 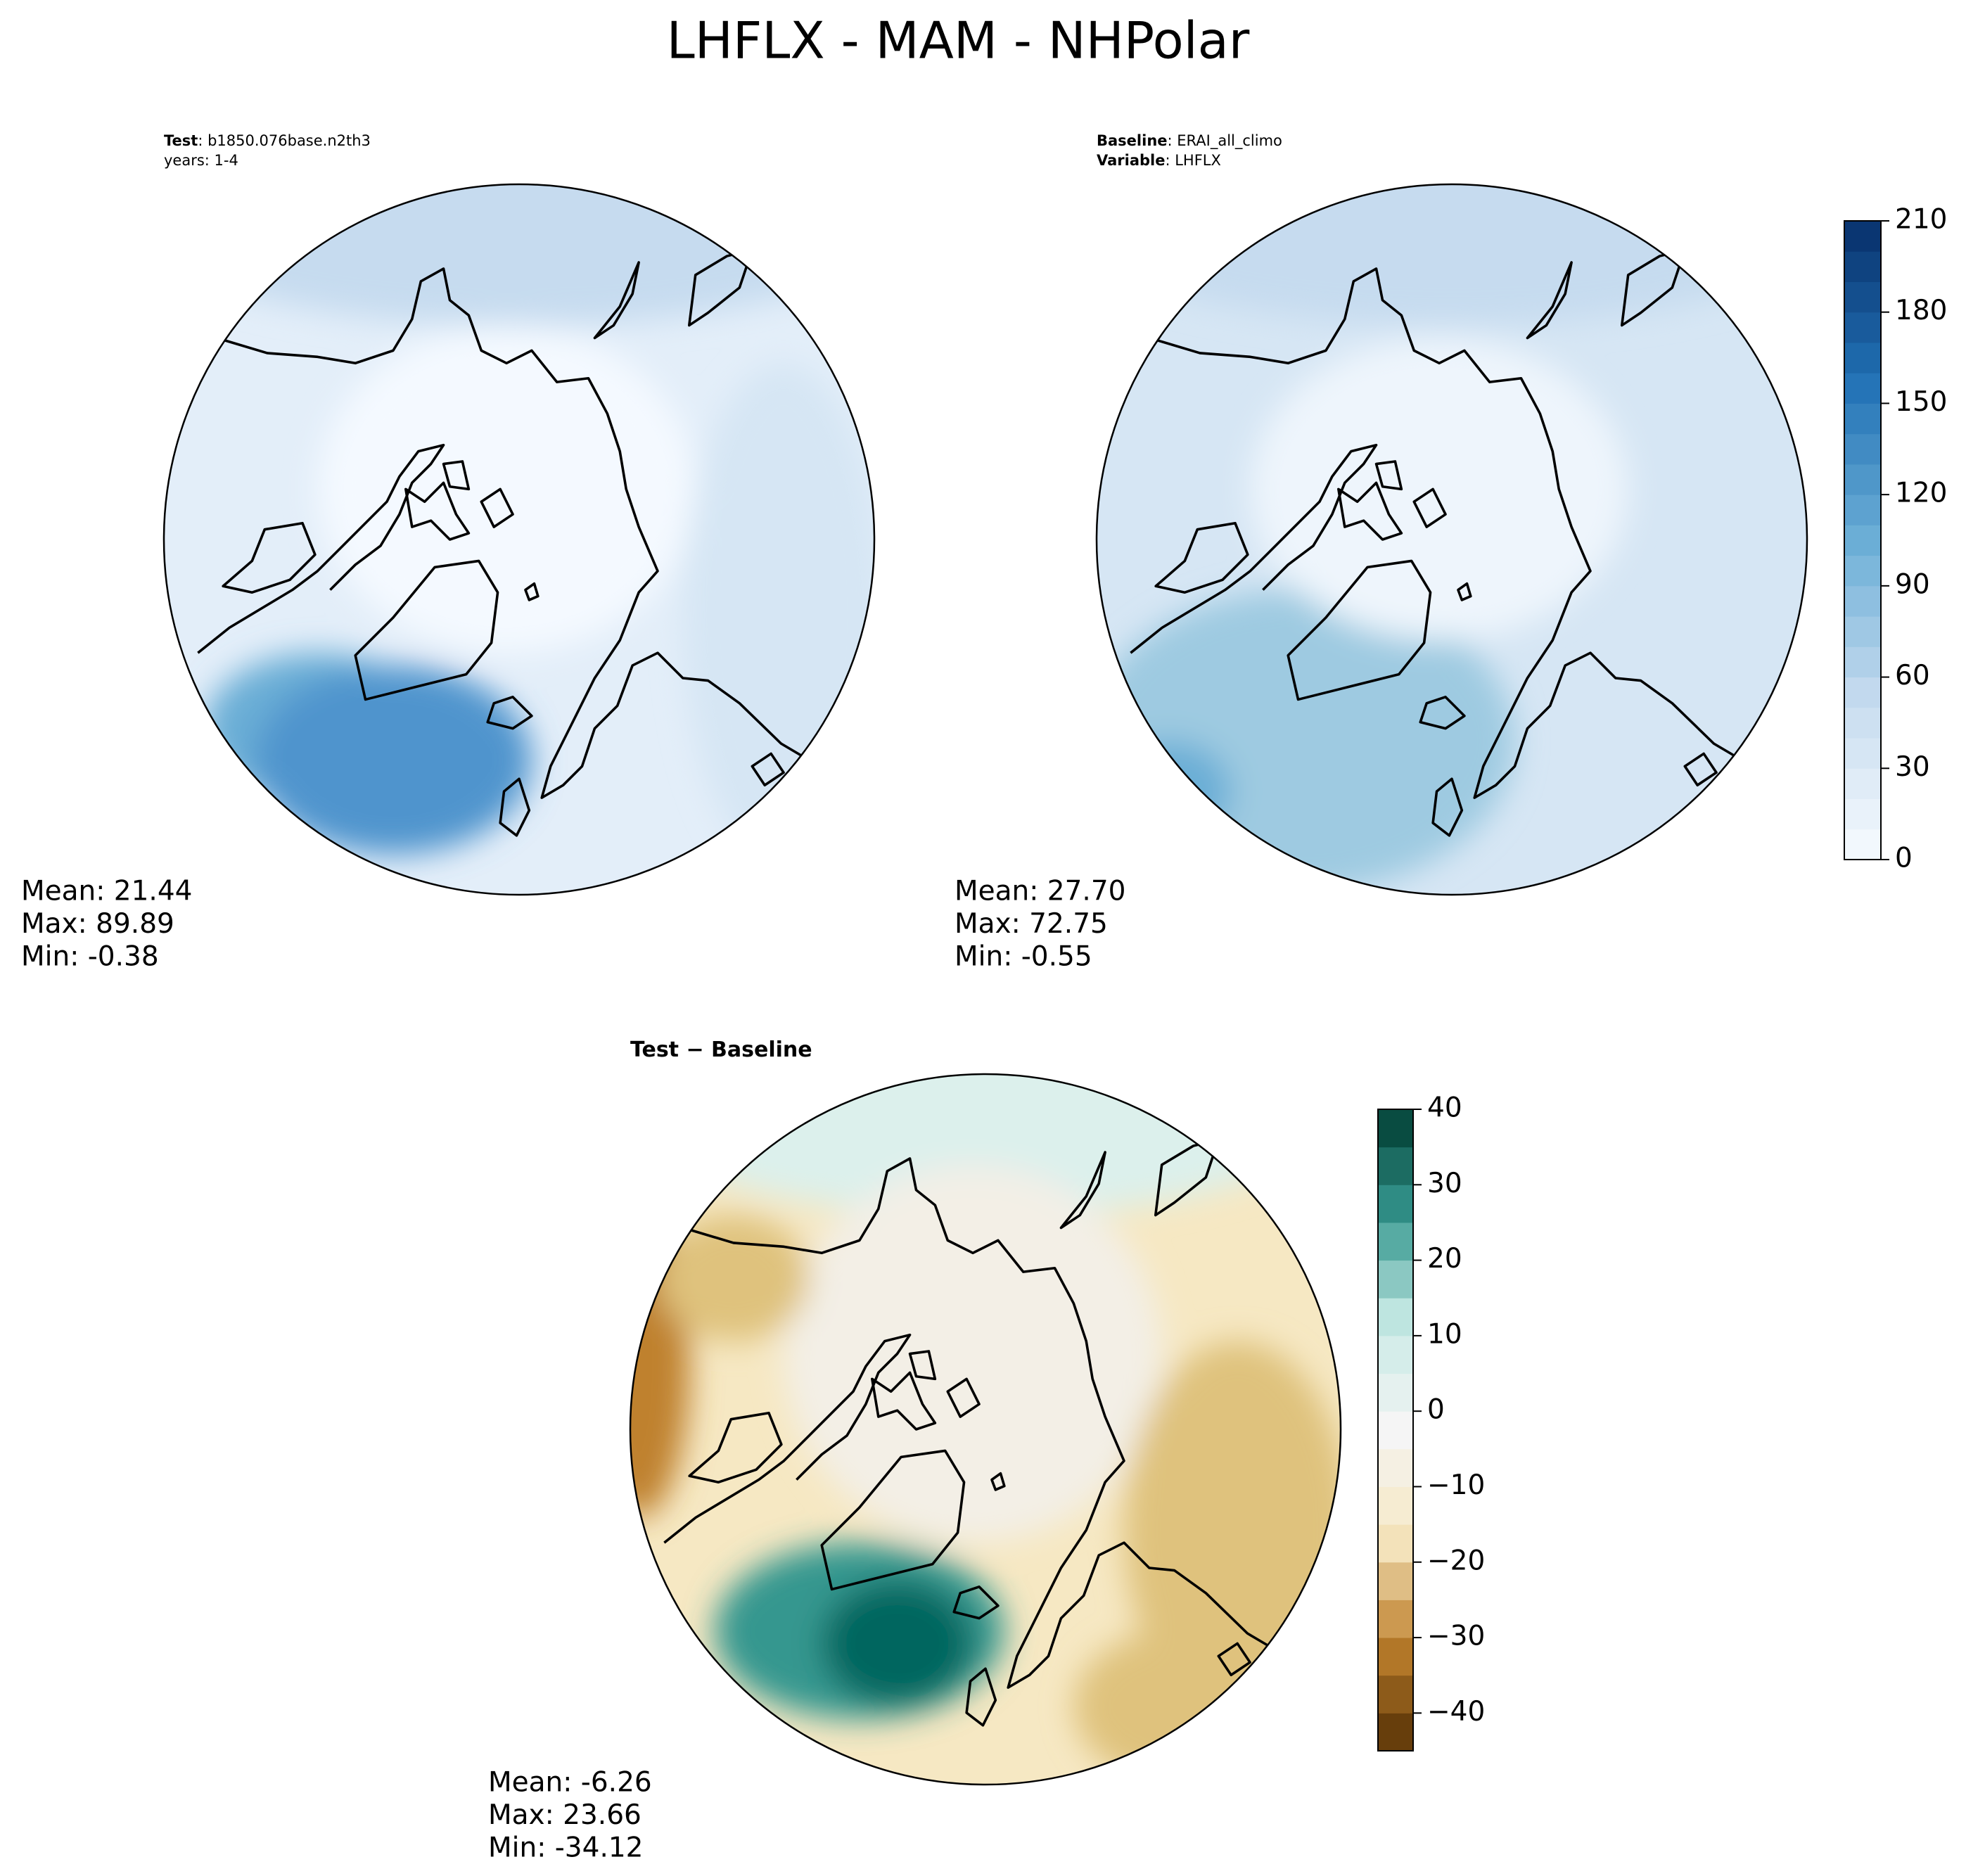 I want to click on stat-line: Mean: -6.26, so click(x=570, y=1783).